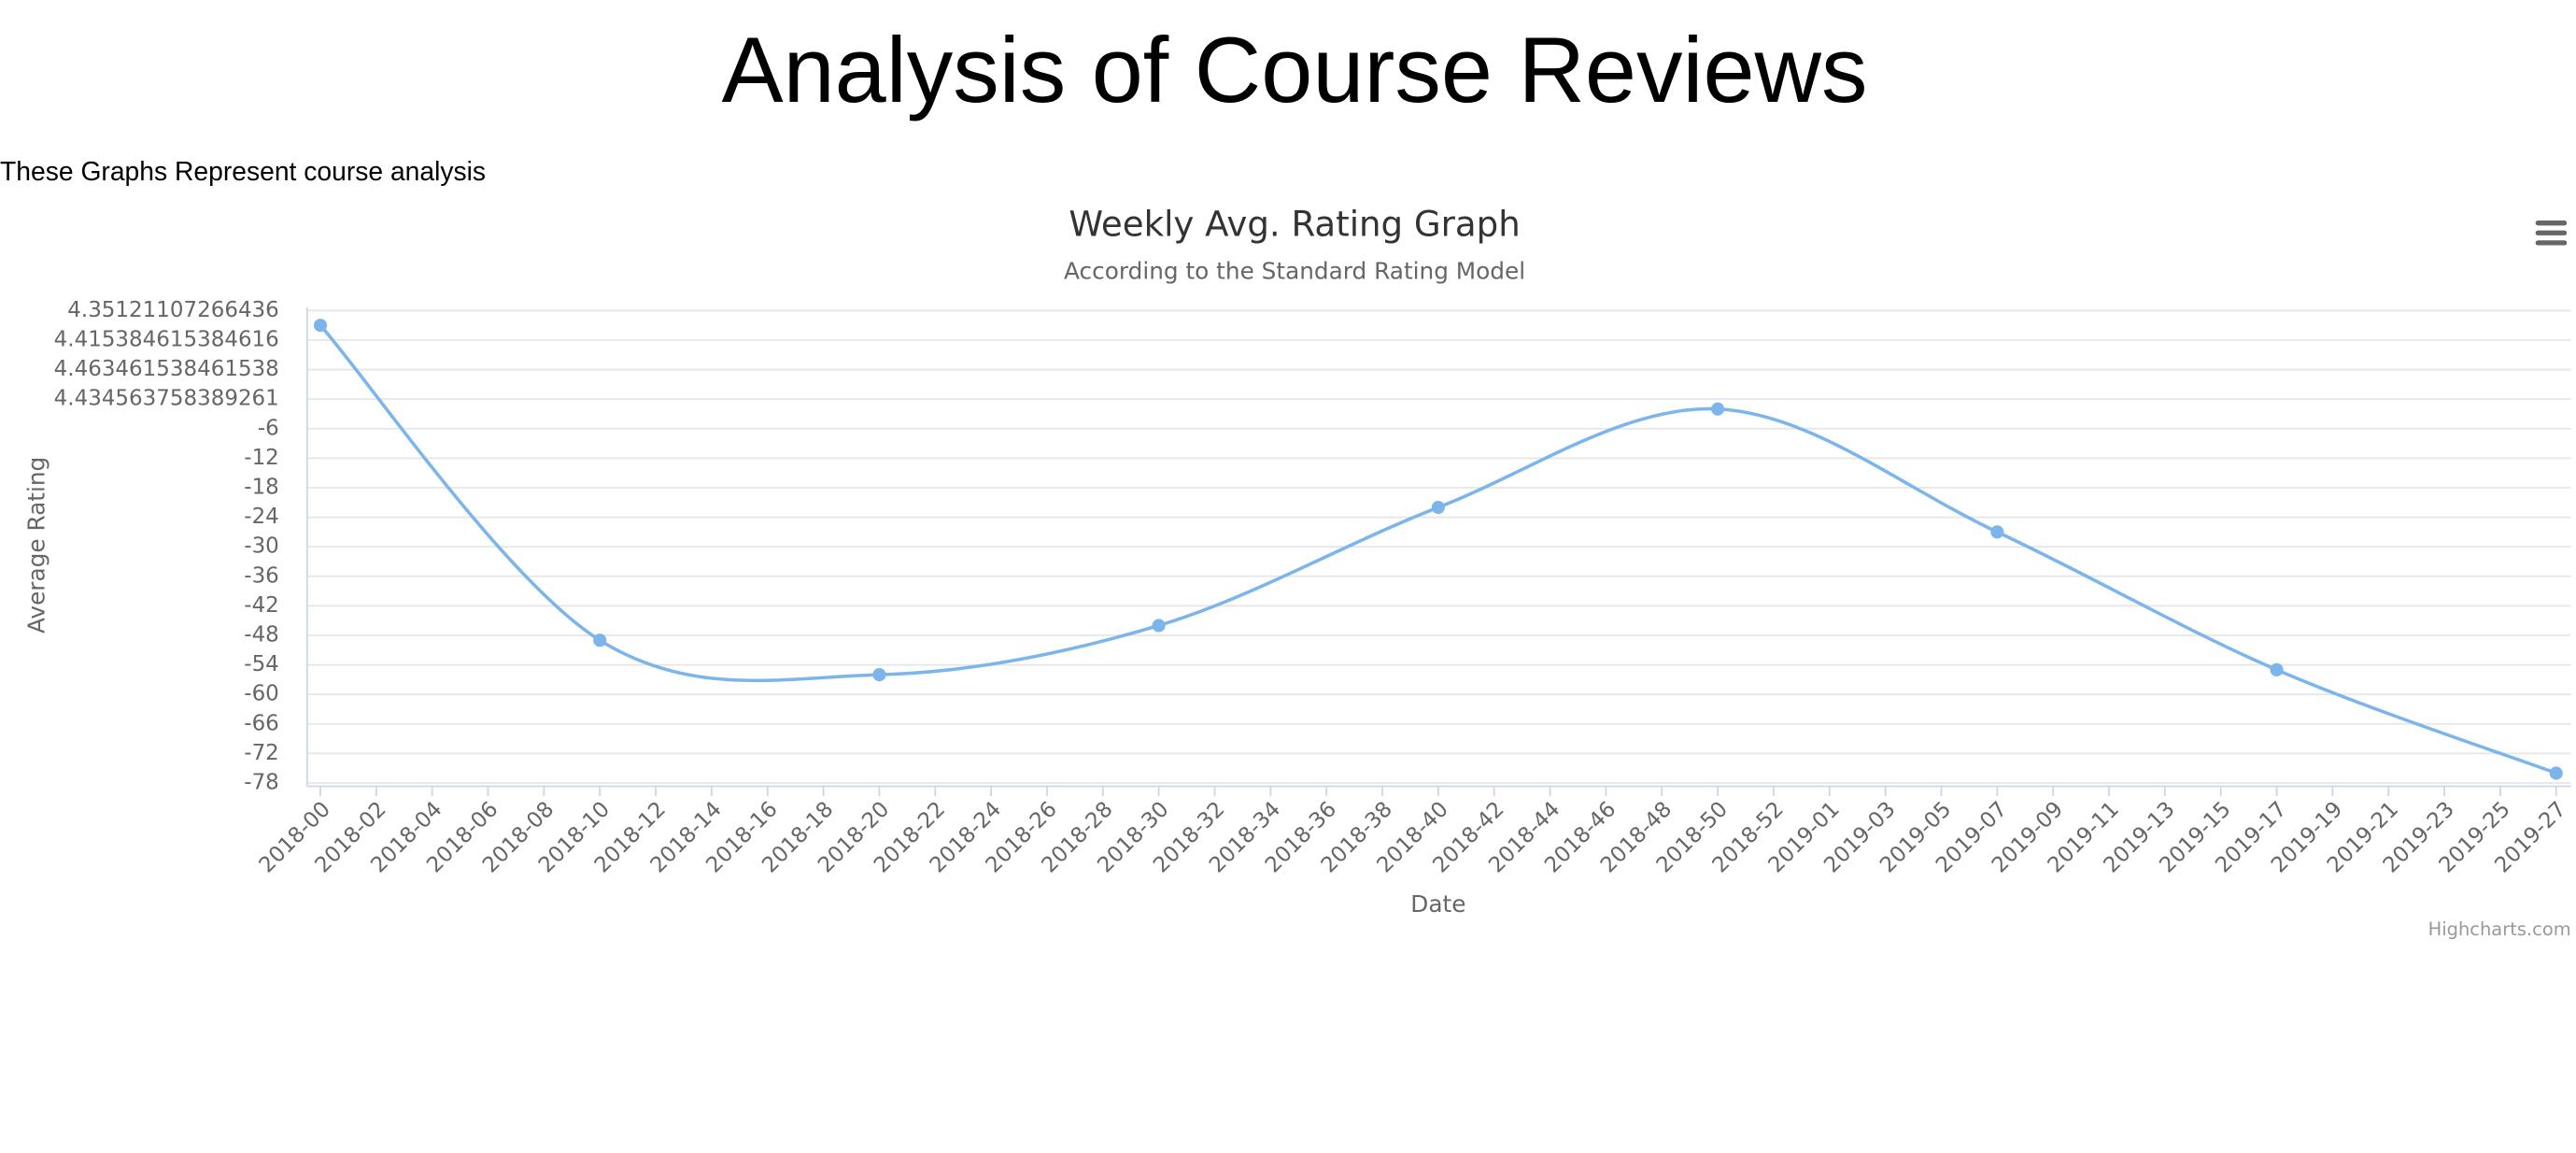 The width and height of the screenshot is (2576, 1153). What do you see at coordinates (2499, 929) in the screenshot?
I see `credits: Highcharts.com` at bounding box center [2499, 929].